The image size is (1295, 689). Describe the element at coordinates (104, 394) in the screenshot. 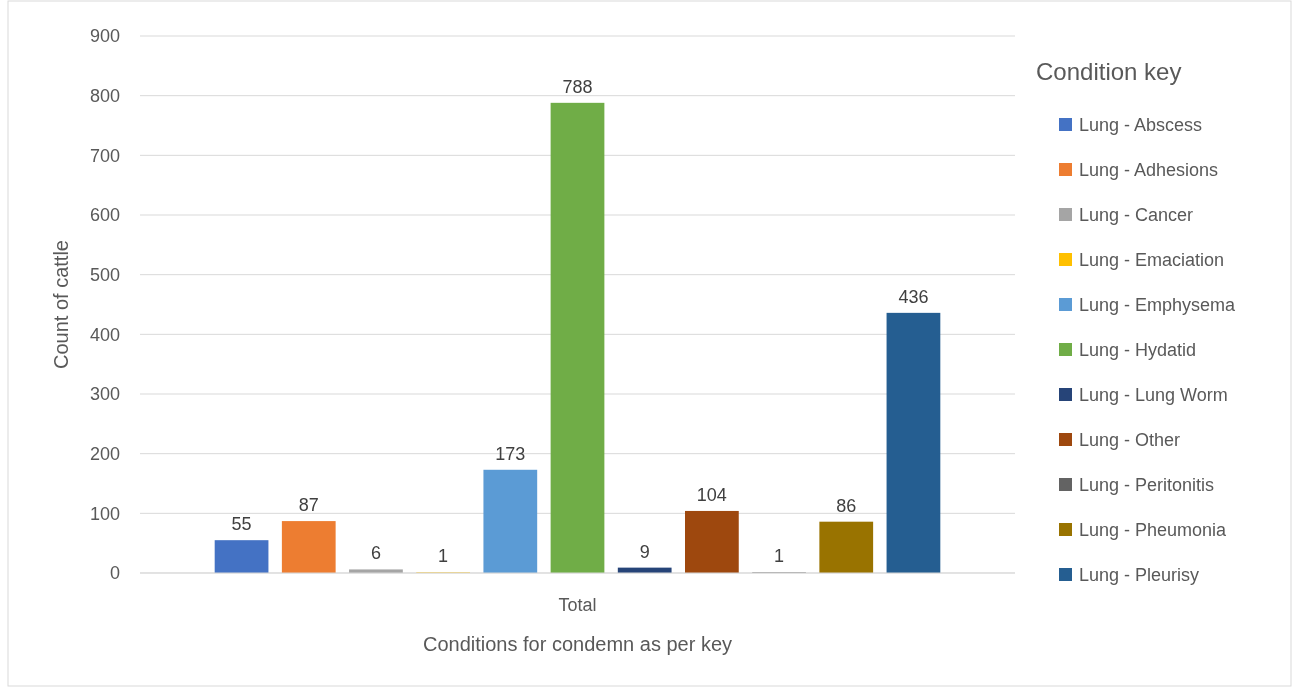

I see `y-tick-label: 300` at that location.